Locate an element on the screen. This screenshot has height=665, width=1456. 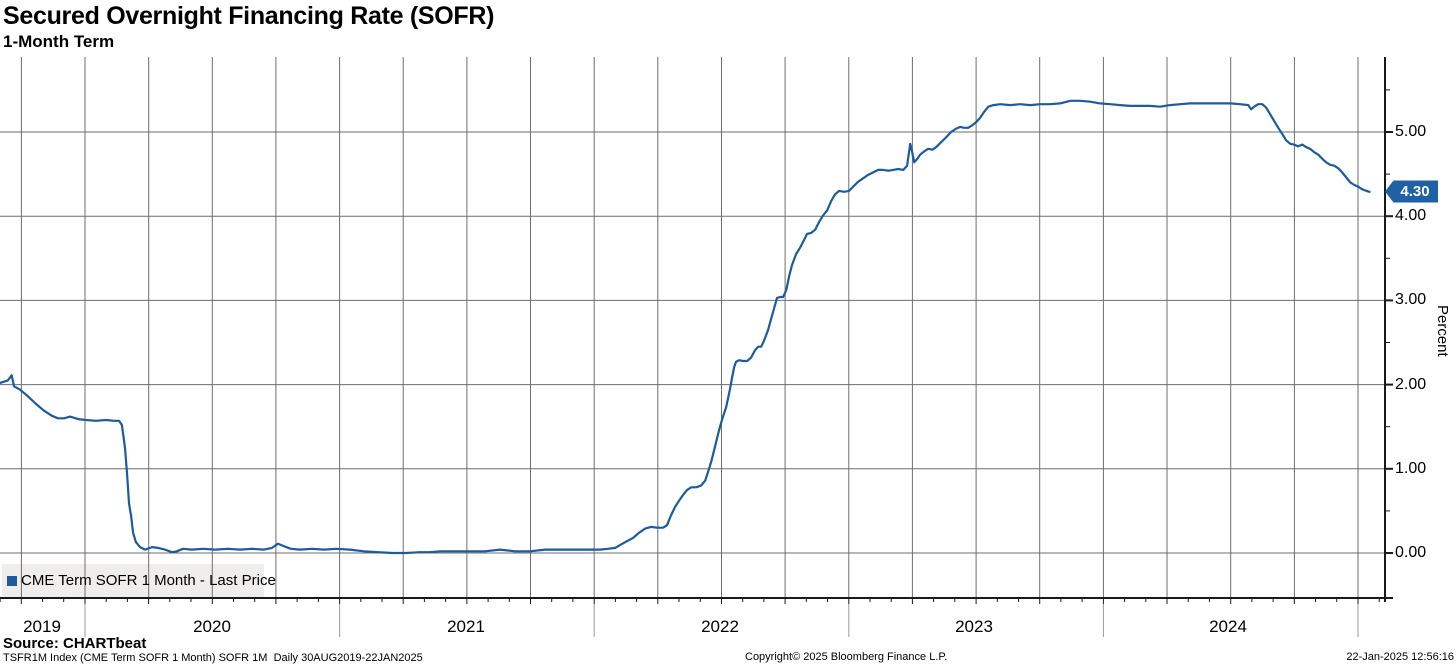
copyright-note: Copyright© 2025 Bloomberg Finance L.P. is located at coordinates (846, 657).